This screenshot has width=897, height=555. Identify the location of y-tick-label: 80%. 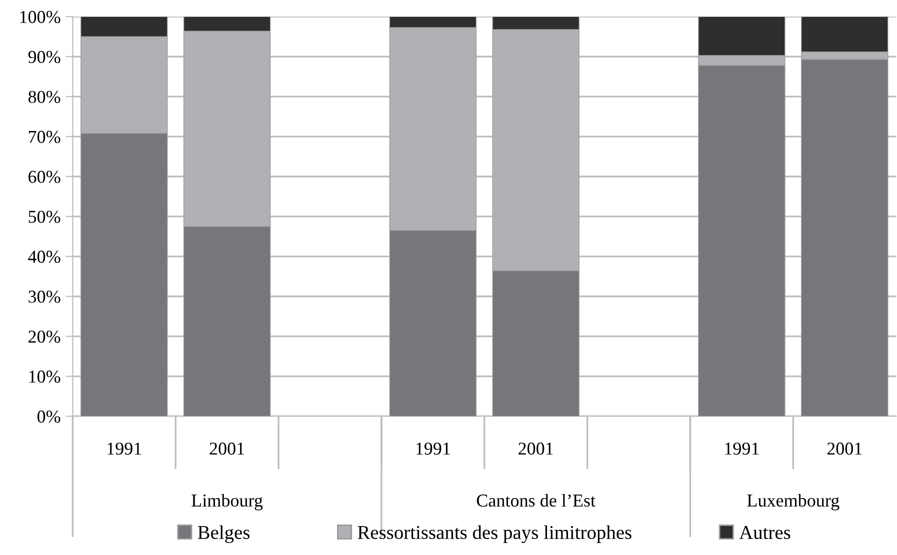
(44, 97).